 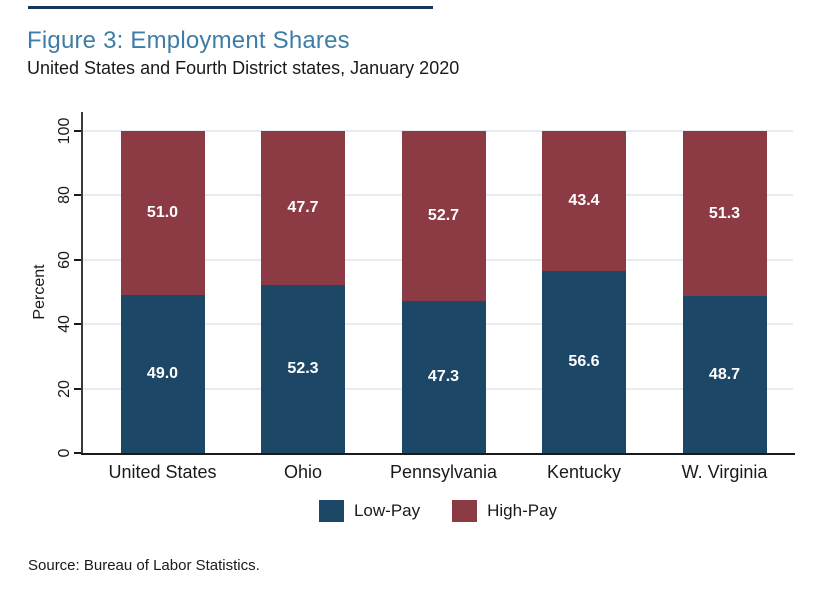 What do you see at coordinates (443, 472) in the screenshot?
I see `x-category-label-pennsylvania: Pennsylvania` at bounding box center [443, 472].